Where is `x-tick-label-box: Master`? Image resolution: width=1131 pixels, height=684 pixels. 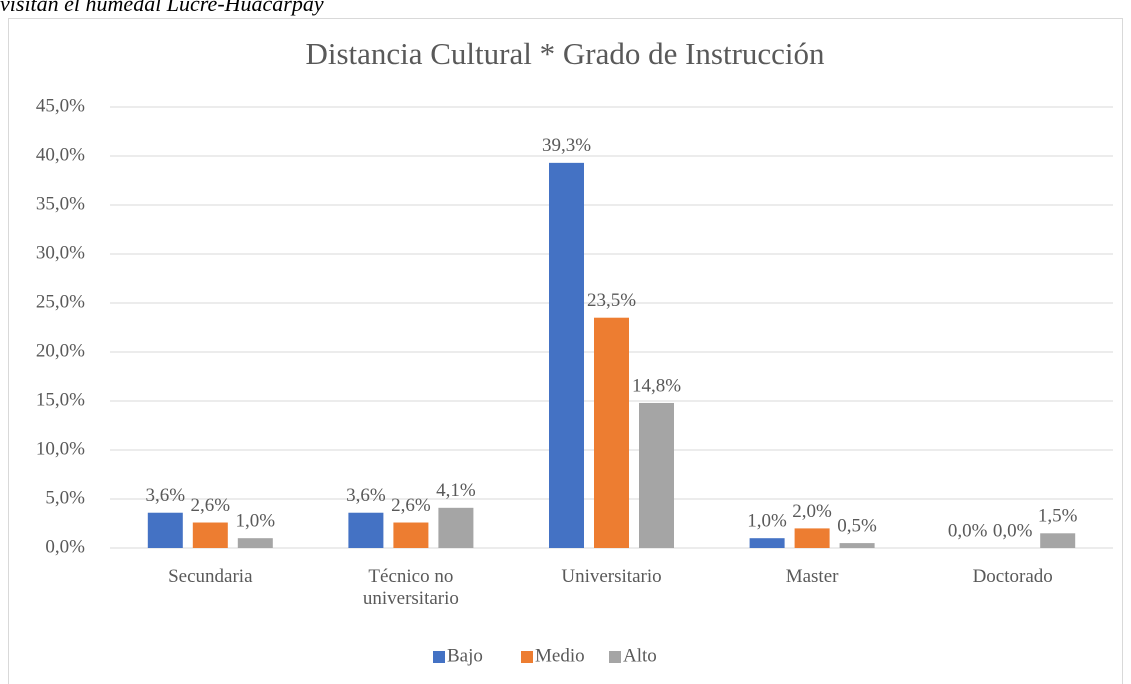 x-tick-label-box: Master is located at coordinates (812, 576).